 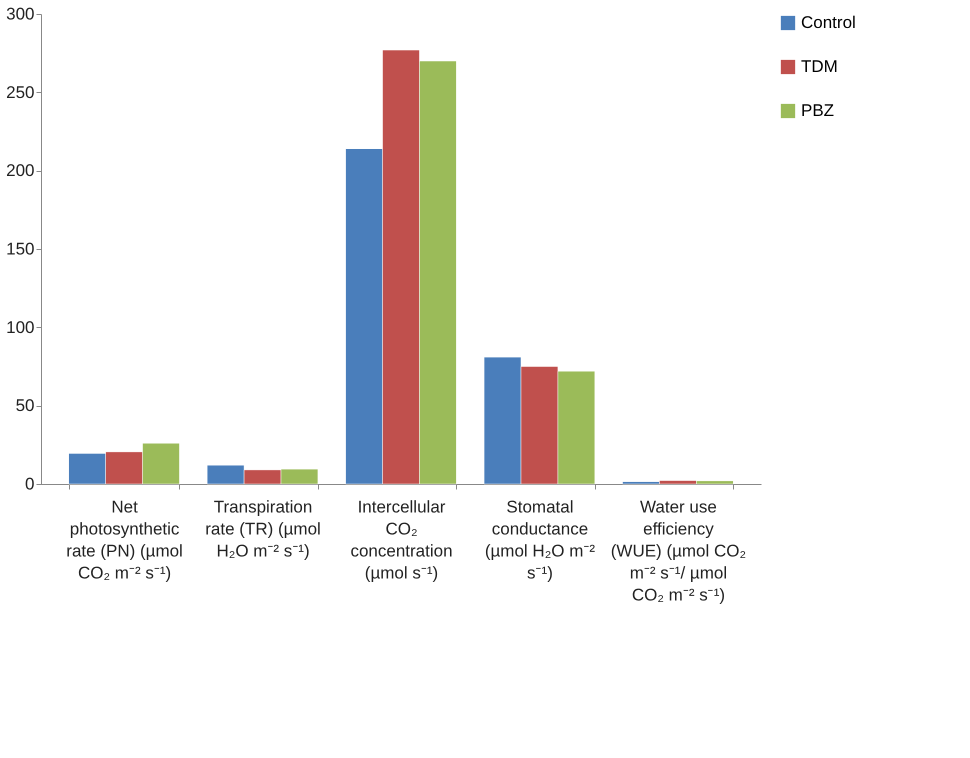 I want to click on x-tick-label: Stomatal conductance (µmol H₂O m⁻² s⁻¹), so click(x=540, y=540).